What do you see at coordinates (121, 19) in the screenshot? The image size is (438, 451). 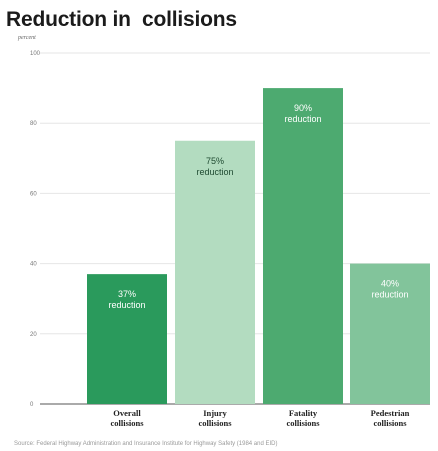 I see `chart-title: Reduction in collisions` at bounding box center [121, 19].